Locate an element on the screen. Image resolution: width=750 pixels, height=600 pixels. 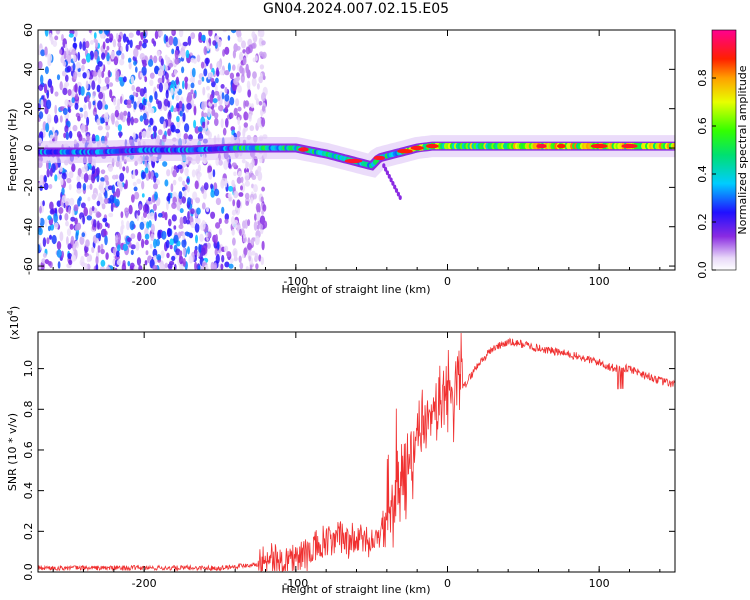
colorbar-axes: 0.0 0.2 0.4 0.6 0.8 is located at coordinates (716, 154).